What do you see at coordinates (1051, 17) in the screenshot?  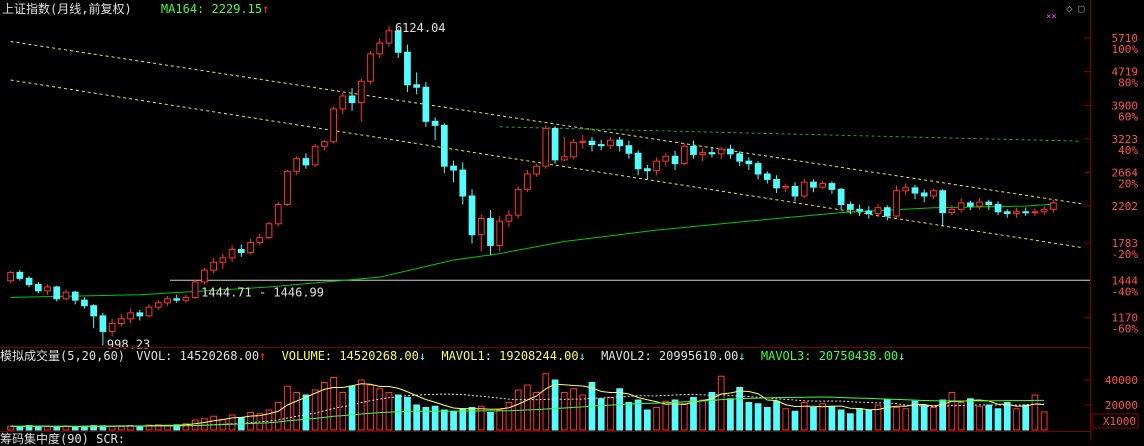 I see `marker-icon: ××` at bounding box center [1051, 17].